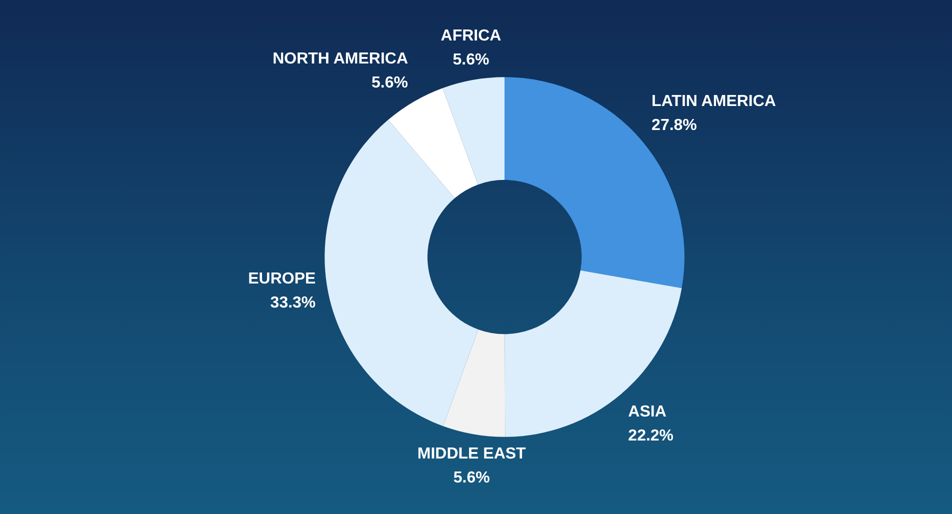  Describe the element at coordinates (714, 101) in the screenshot. I see `slice-label: LATIN AMERICA` at that location.